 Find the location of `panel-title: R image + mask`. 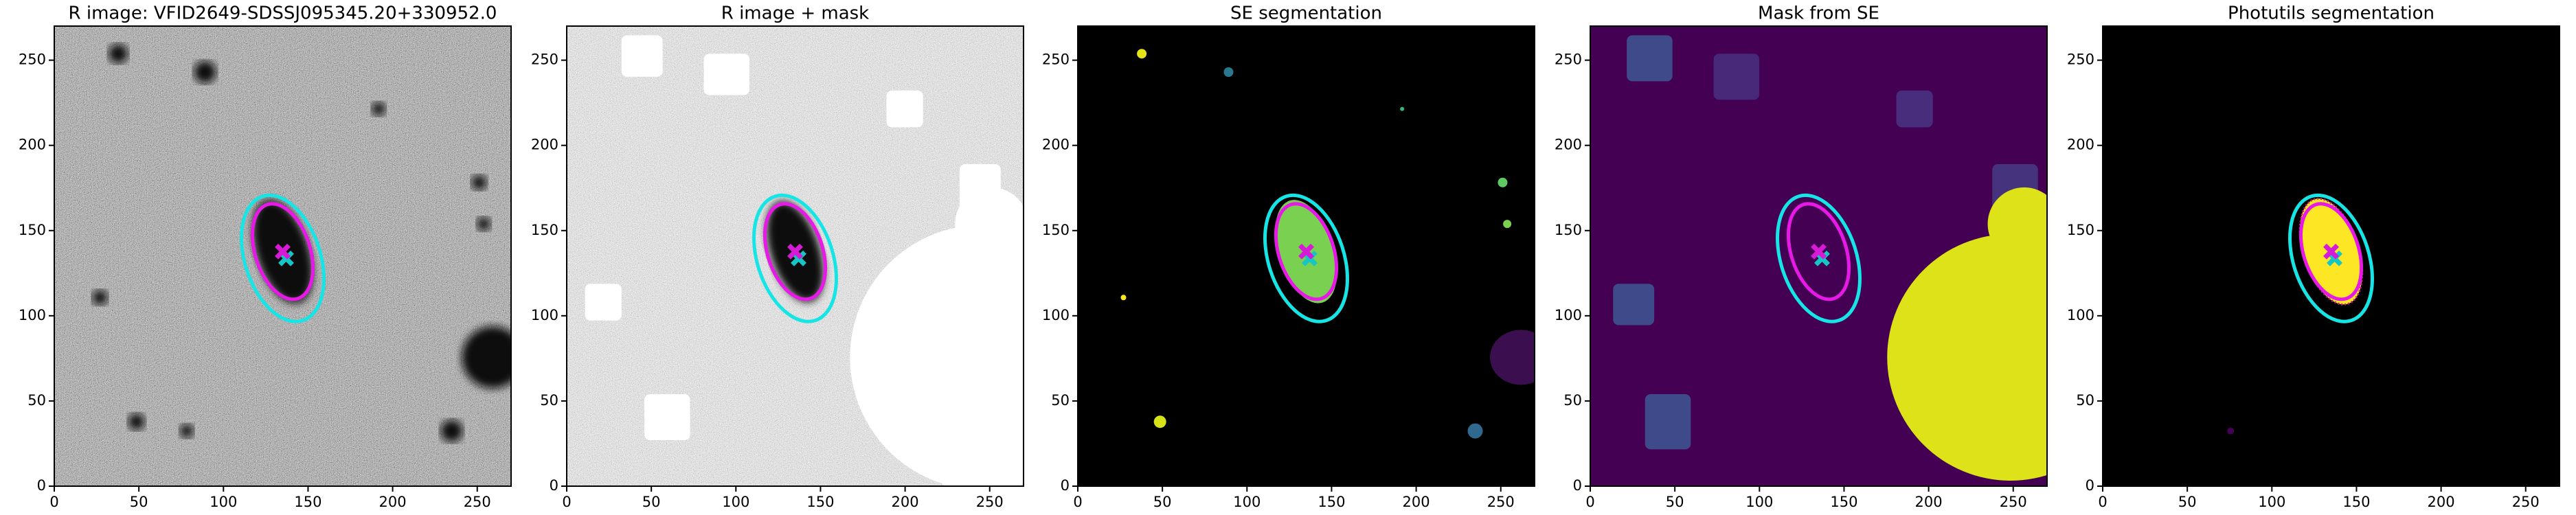

panel-title: R image + mask is located at coordinates (795, 13).